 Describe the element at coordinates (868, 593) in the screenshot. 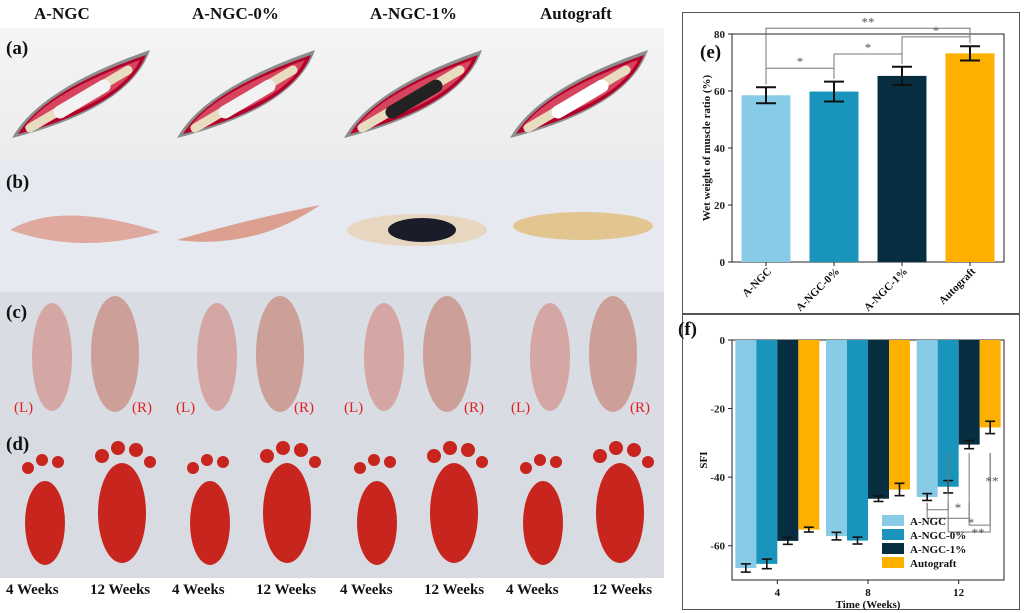

I see `x-tick-label: 8` at that location.